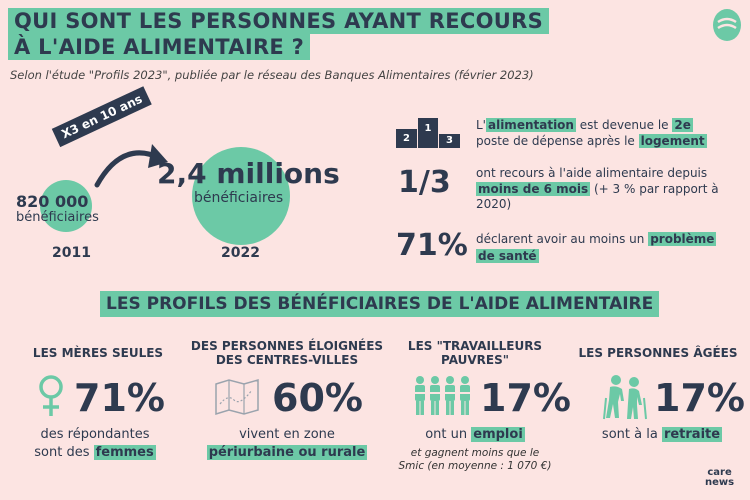 Image resolution: width=750 pixels, height=500 pixels. I want to click on profile-remote-desc: vivent en zone périurbaine ou rurale, so click(287, 444).